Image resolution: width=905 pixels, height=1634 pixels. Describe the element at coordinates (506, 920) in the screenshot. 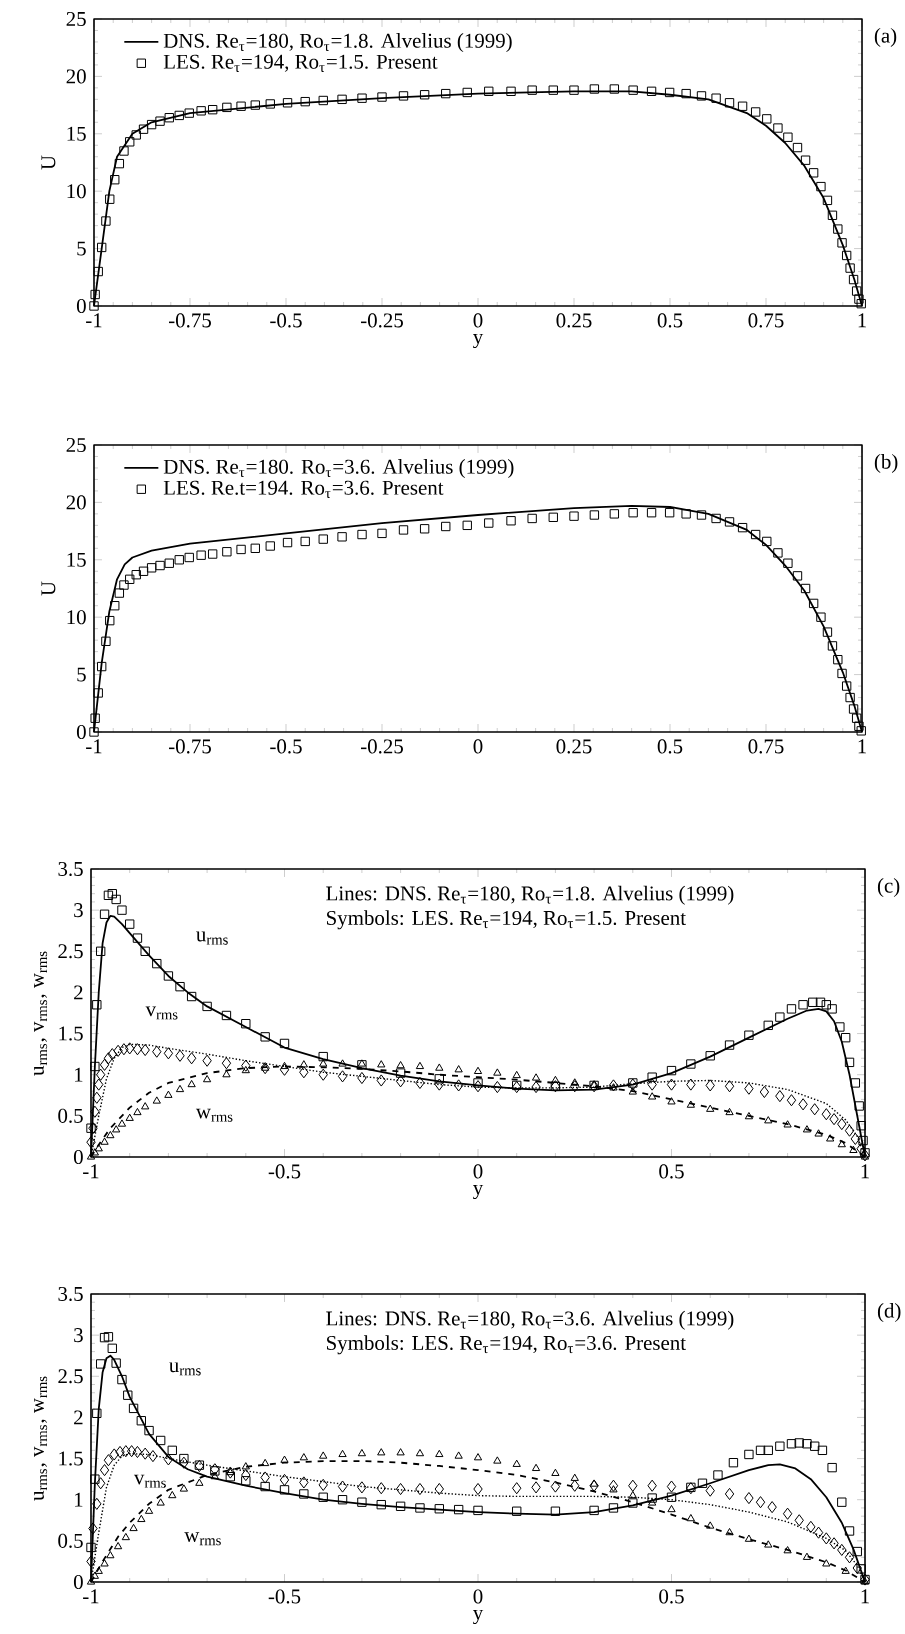

I see `annotation: Symbols: LES. Re$_{τ}$=194, Ro$_{τ}$=1.5. Present` at that location.